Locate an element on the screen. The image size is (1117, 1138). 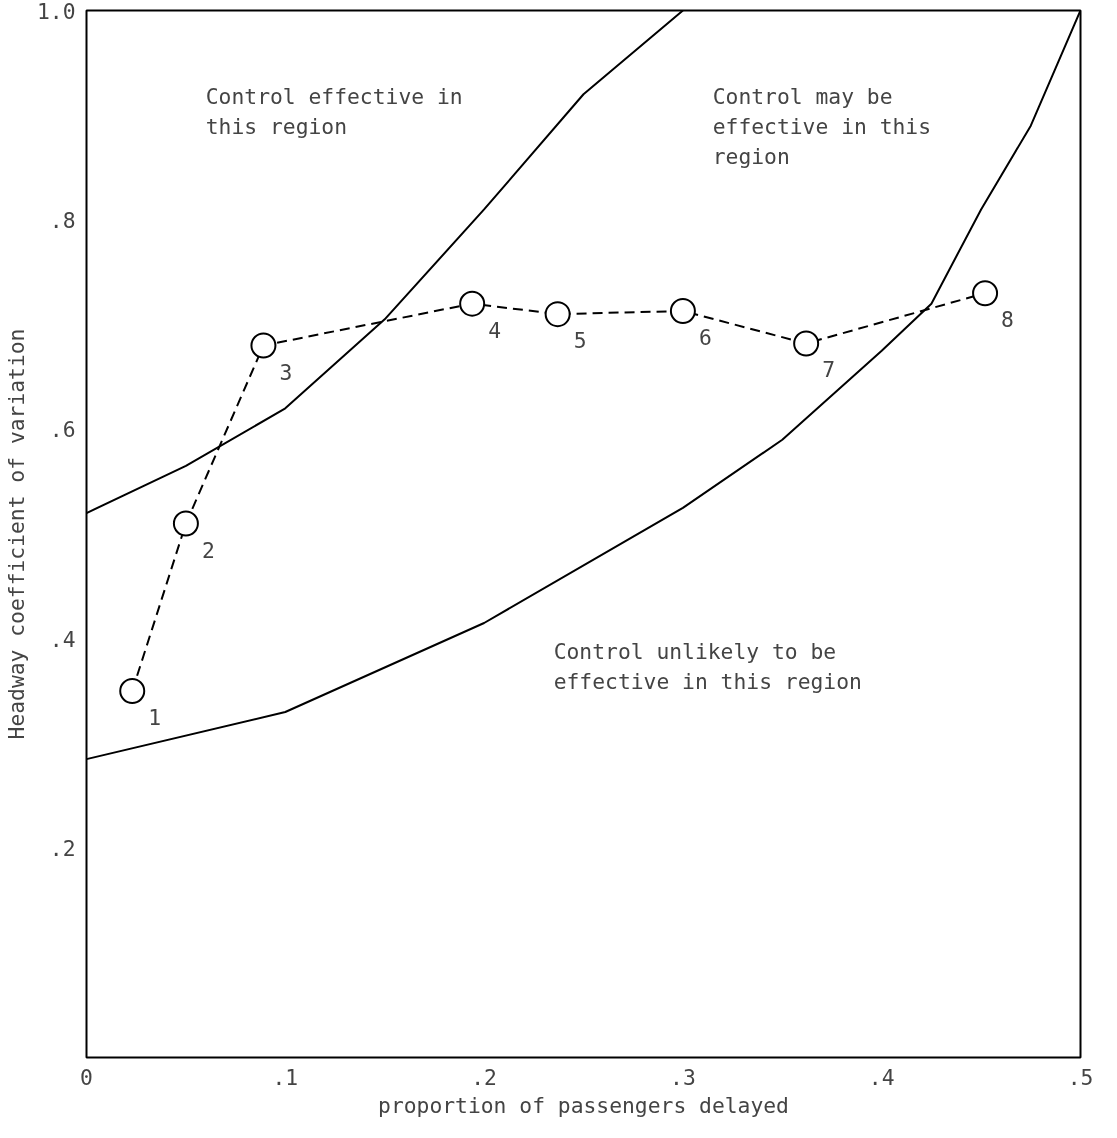
annotation: 5 is located at coordinates (580, 341).